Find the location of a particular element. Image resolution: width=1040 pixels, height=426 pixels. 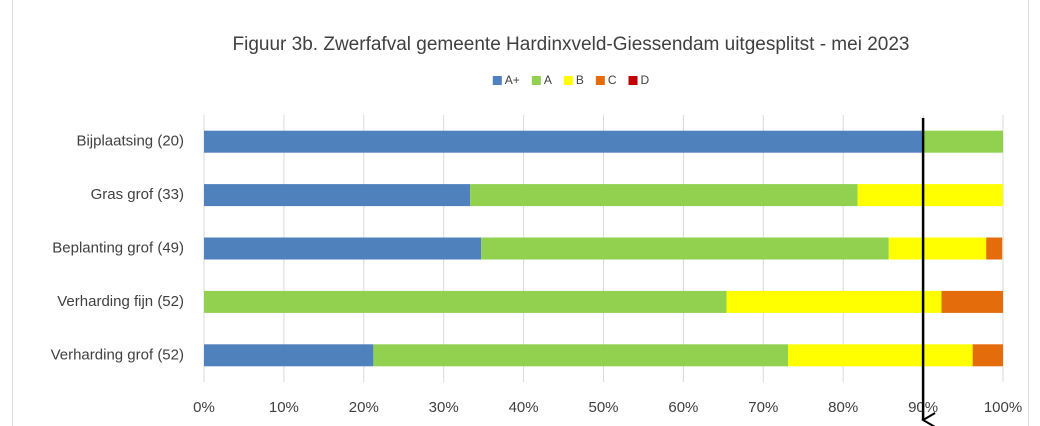

y-tick-label: Bijplaatsing (20) is located at coordinates (130, 141).